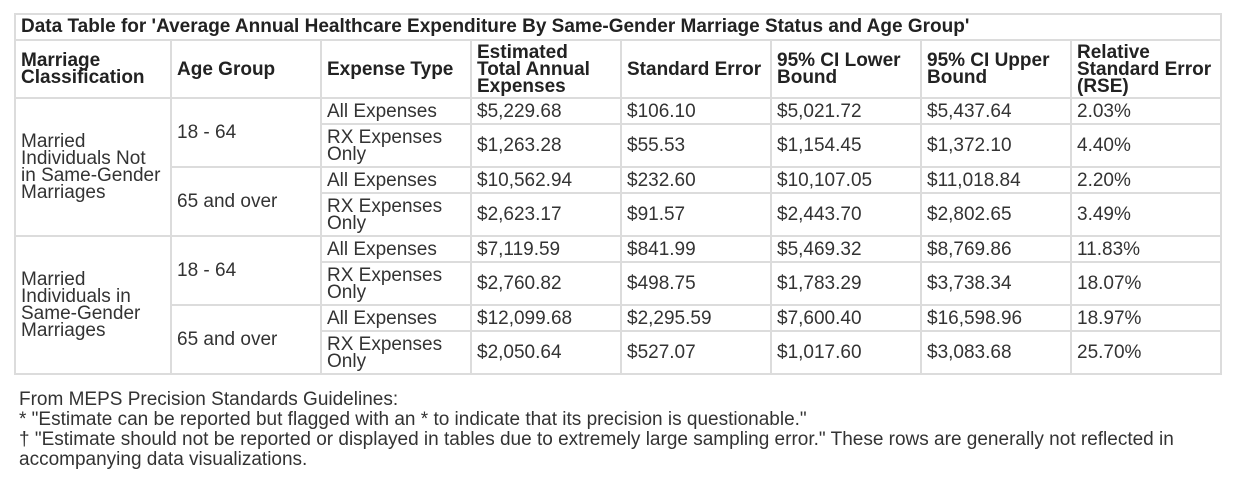 Image resolution: width=1233 pixels, height=488 pixels. Describe the element at coordinates (846, 352) in the screenshot. I see `ci-lower-cell: $1,017.60` at that location.